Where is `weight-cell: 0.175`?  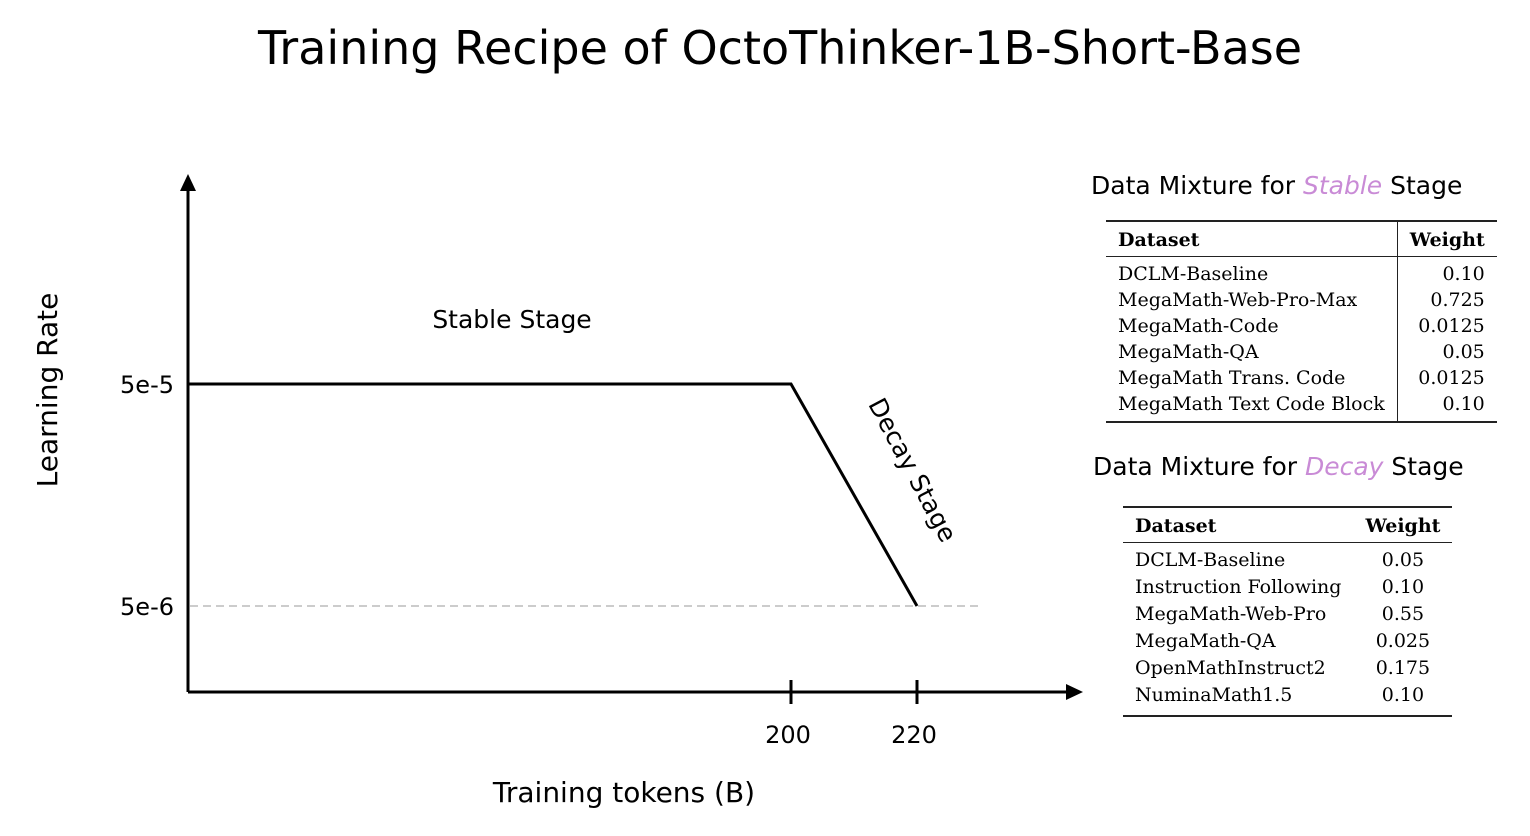
weight-cell: 0.175 is located at coordinates (1403, 668).